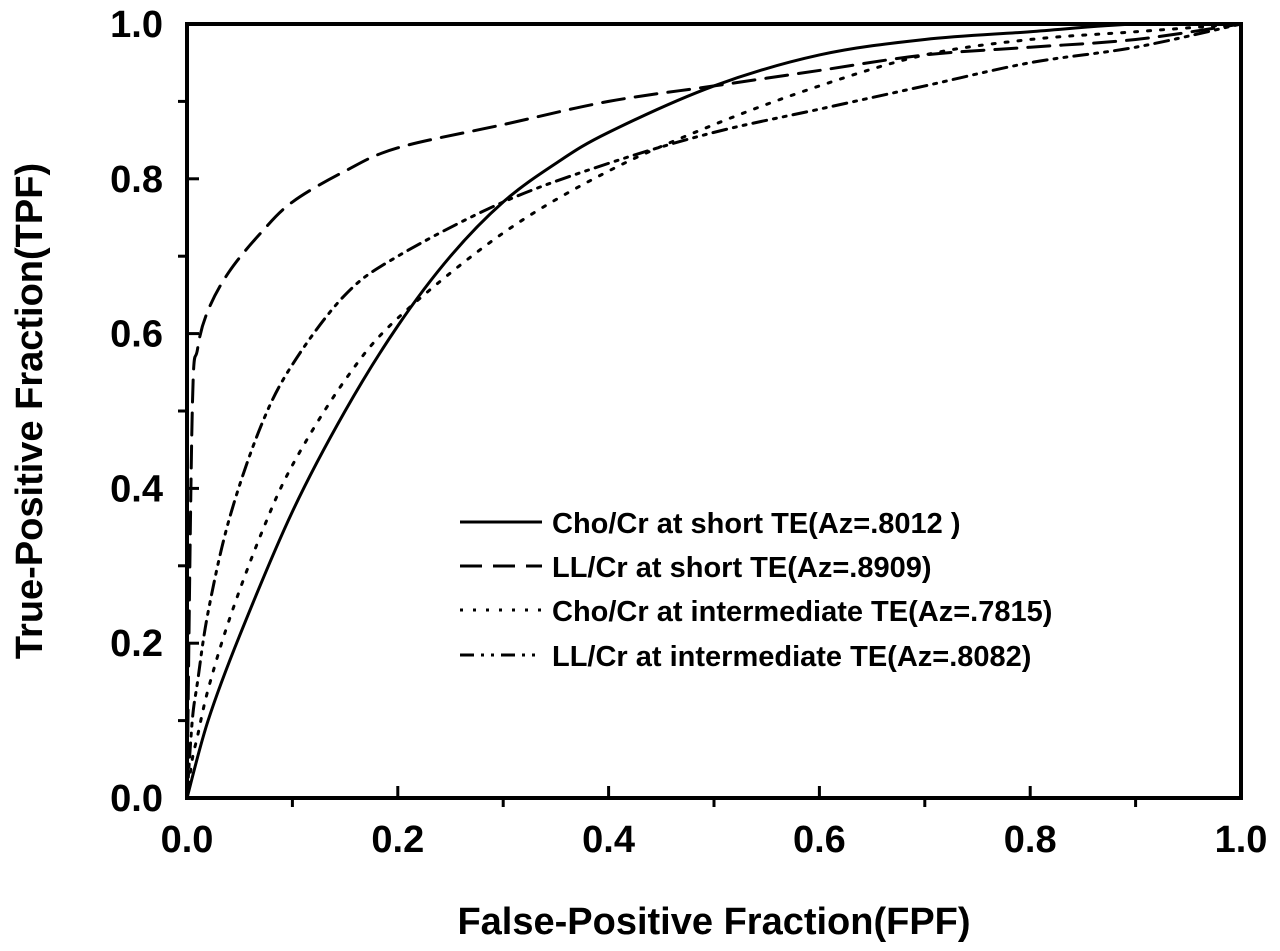 The image size is (1280, 951). What do you see at coordinates (30, 411) in the screenshot?
I see `y-axis-label: True-Positive Fraction(TPF)` at bounding box center [30, 411].